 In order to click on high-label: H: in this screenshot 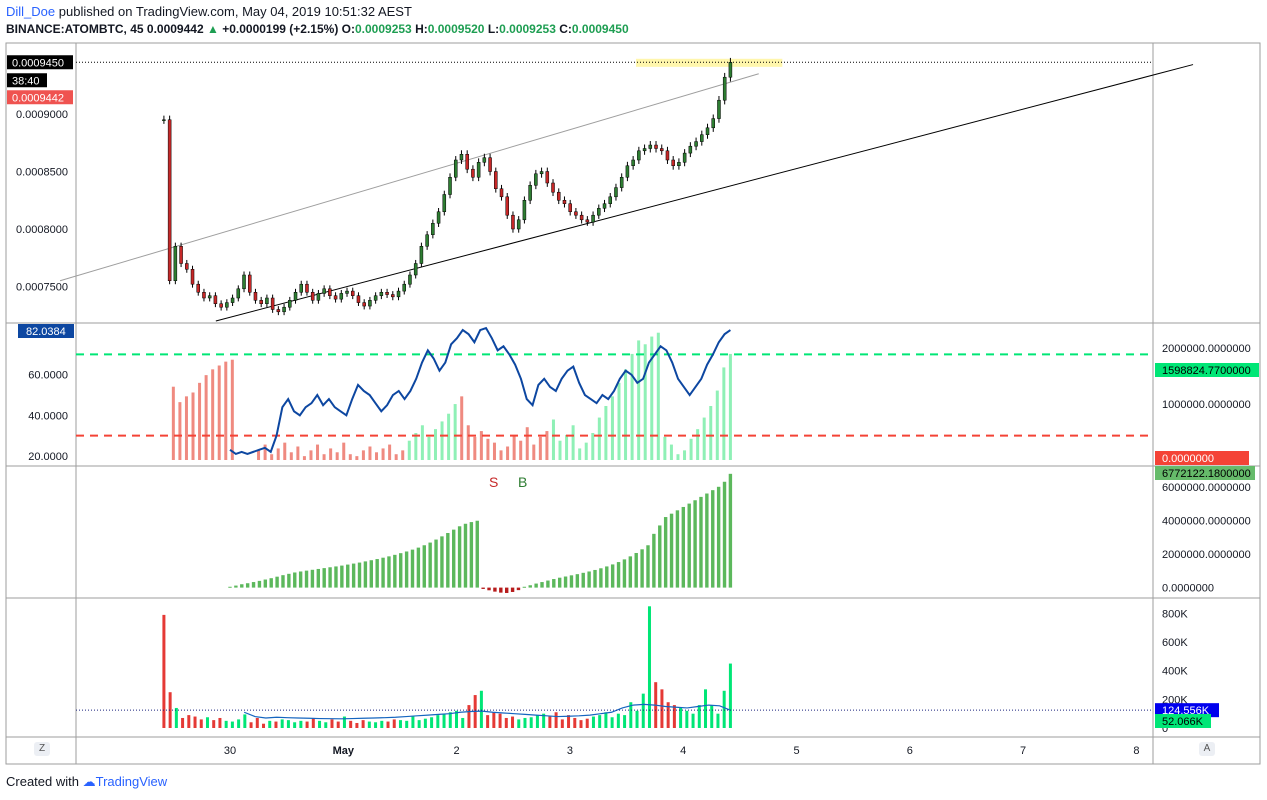, I will do `click(421, 29)`.